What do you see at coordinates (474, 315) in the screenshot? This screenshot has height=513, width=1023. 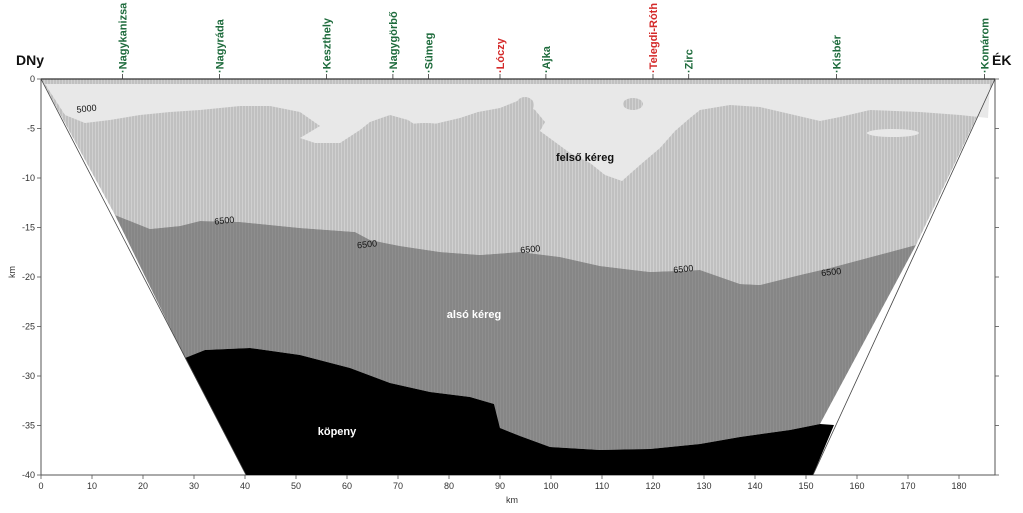 I see `lower-crust-label: alsó kéreg` at bounding box center [474, 315].